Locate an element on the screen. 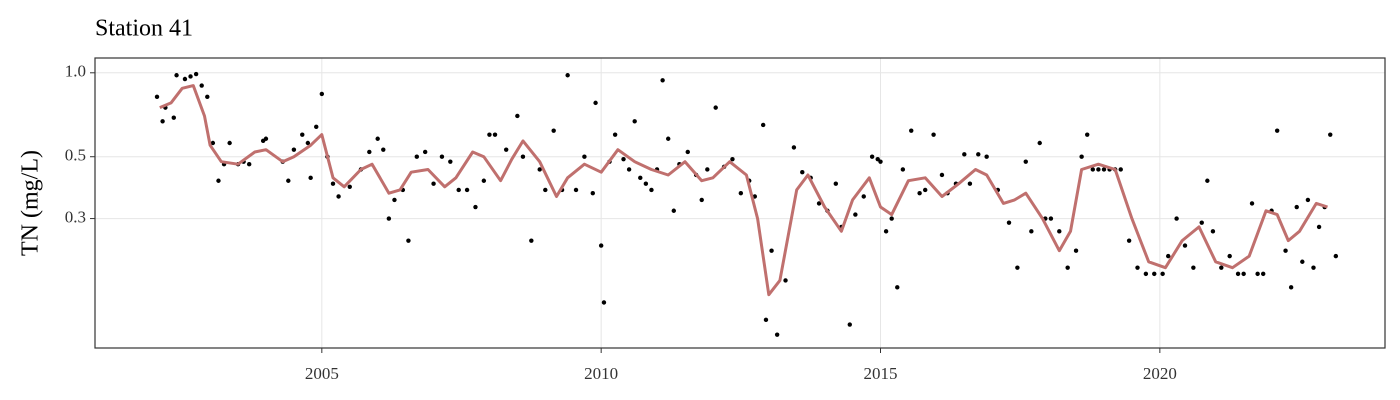 This screenshot has height=400, width=1400. x-tick-label: 2010 is located at coordinates (601, 373).